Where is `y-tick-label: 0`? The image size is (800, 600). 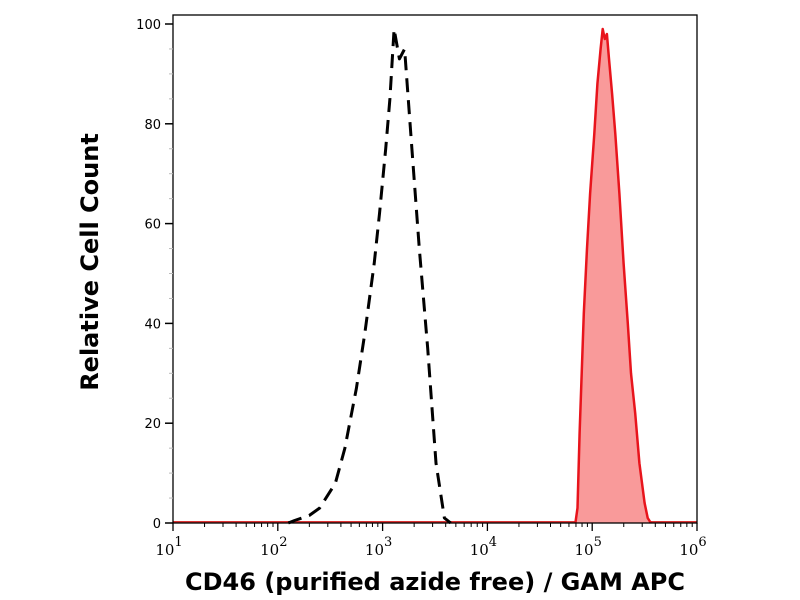 y-tick-label: 0 is located at coordinates (157, 524).